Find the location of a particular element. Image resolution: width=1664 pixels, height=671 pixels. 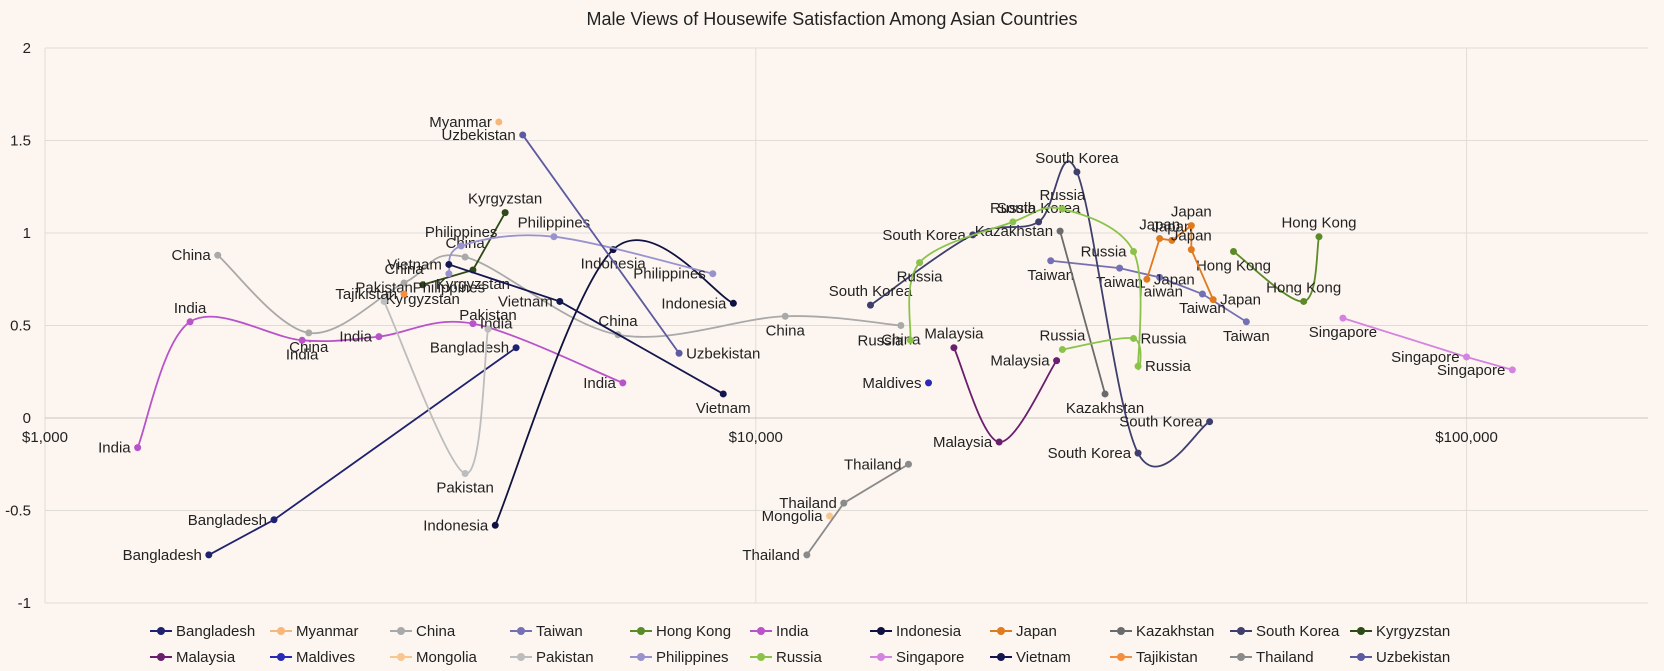

legend-label: Hong Kong is located at coordinates (694, 631).